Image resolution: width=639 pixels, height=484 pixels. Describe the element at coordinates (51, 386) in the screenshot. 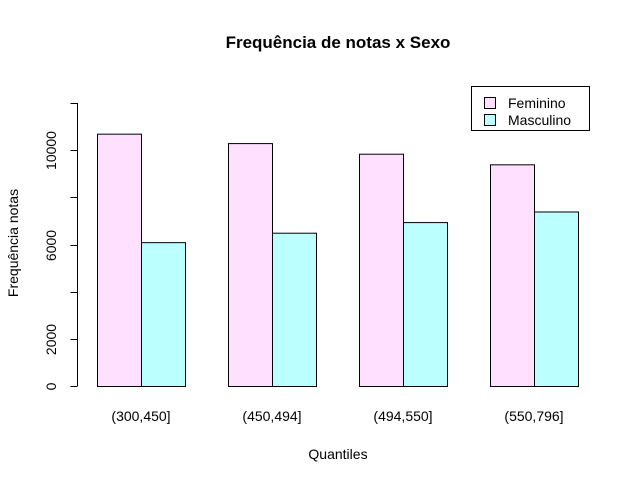

I see `y-tick-label: 0` at that location.